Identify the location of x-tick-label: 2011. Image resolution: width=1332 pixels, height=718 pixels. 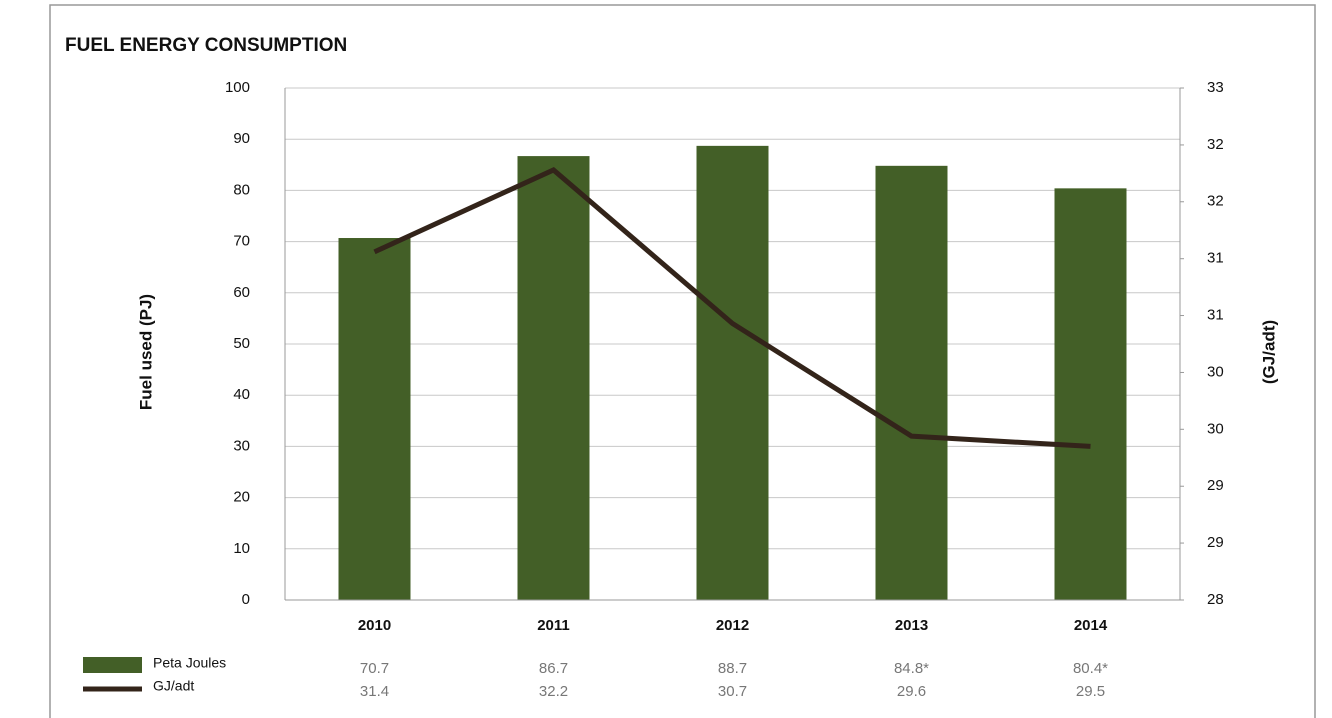
(553, 625).